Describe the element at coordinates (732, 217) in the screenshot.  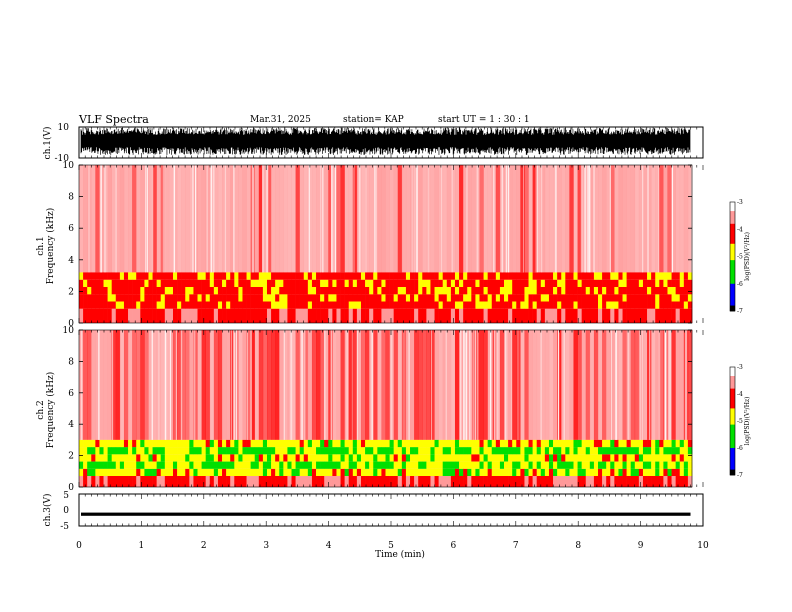
I see `cb1-swatch` at that location.